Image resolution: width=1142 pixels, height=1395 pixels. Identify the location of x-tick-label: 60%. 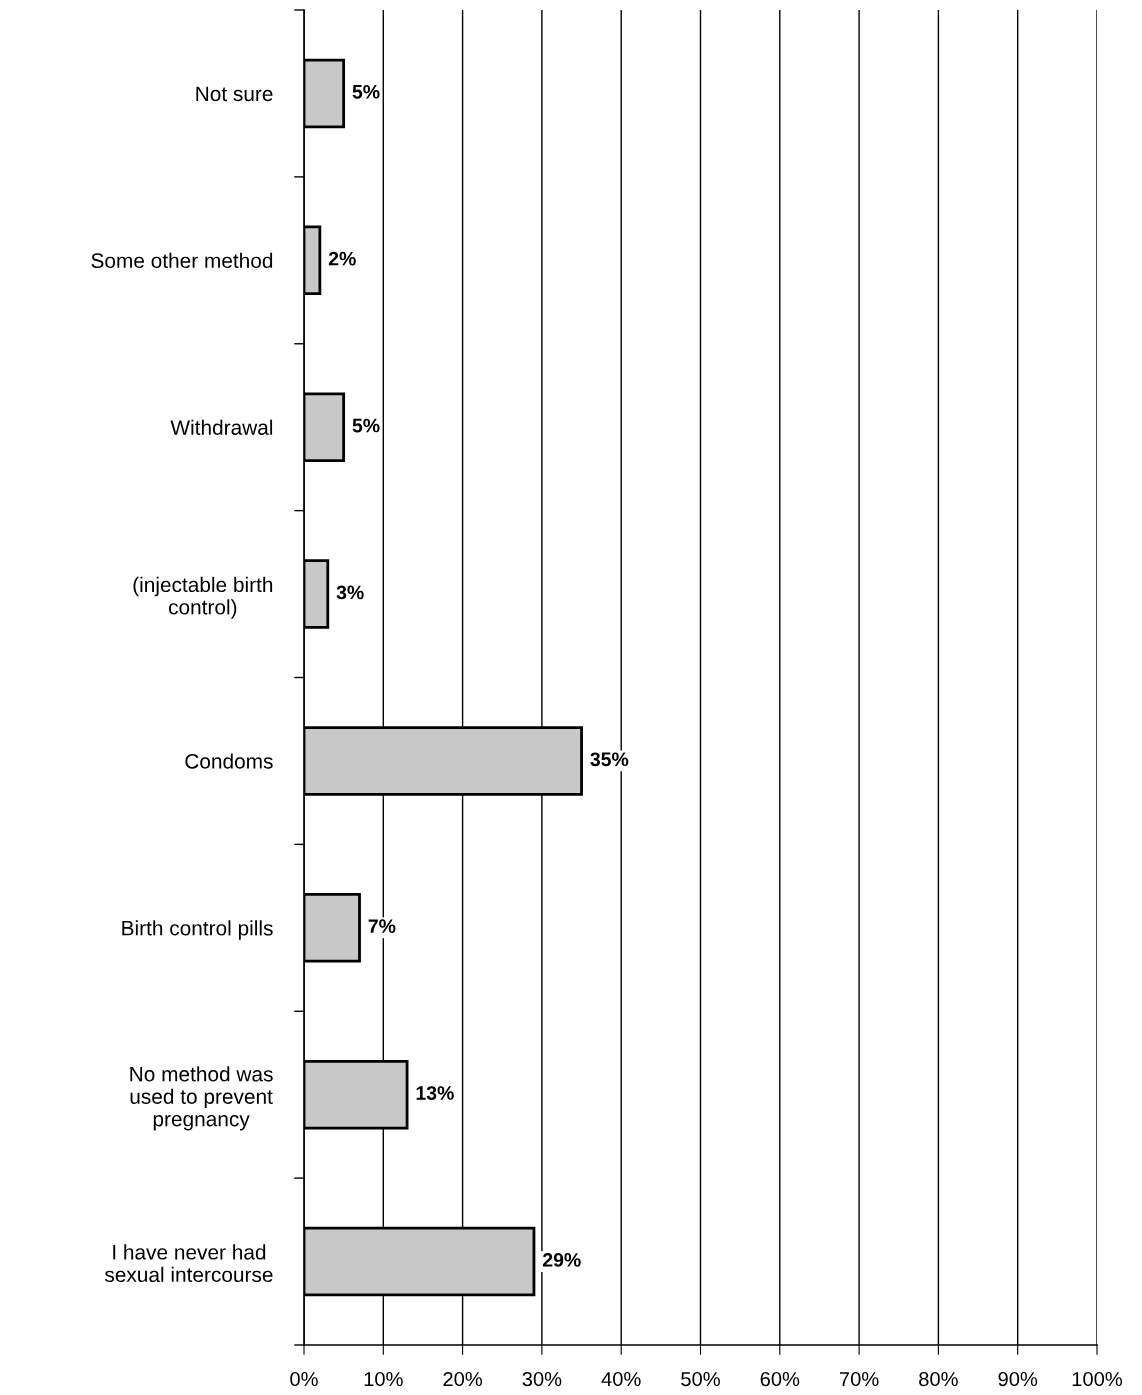
(780, 1379).